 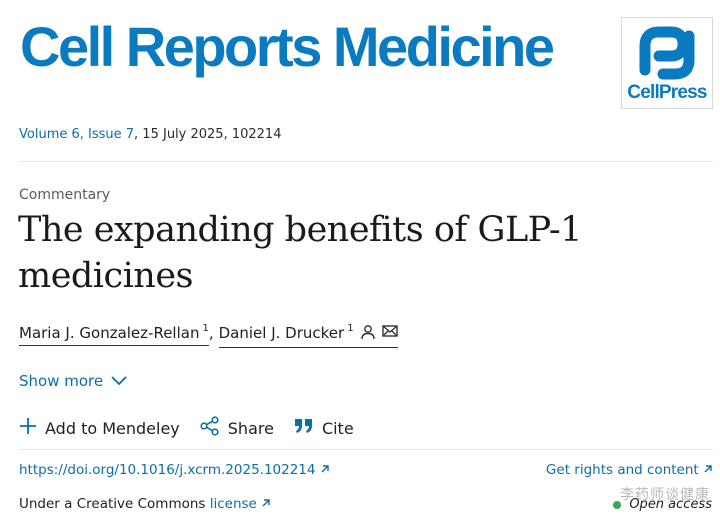 What do you see at coordinates (119, 381) in the screenshot?
I see `chevron-down-icon` at bounding box center [119, 381].